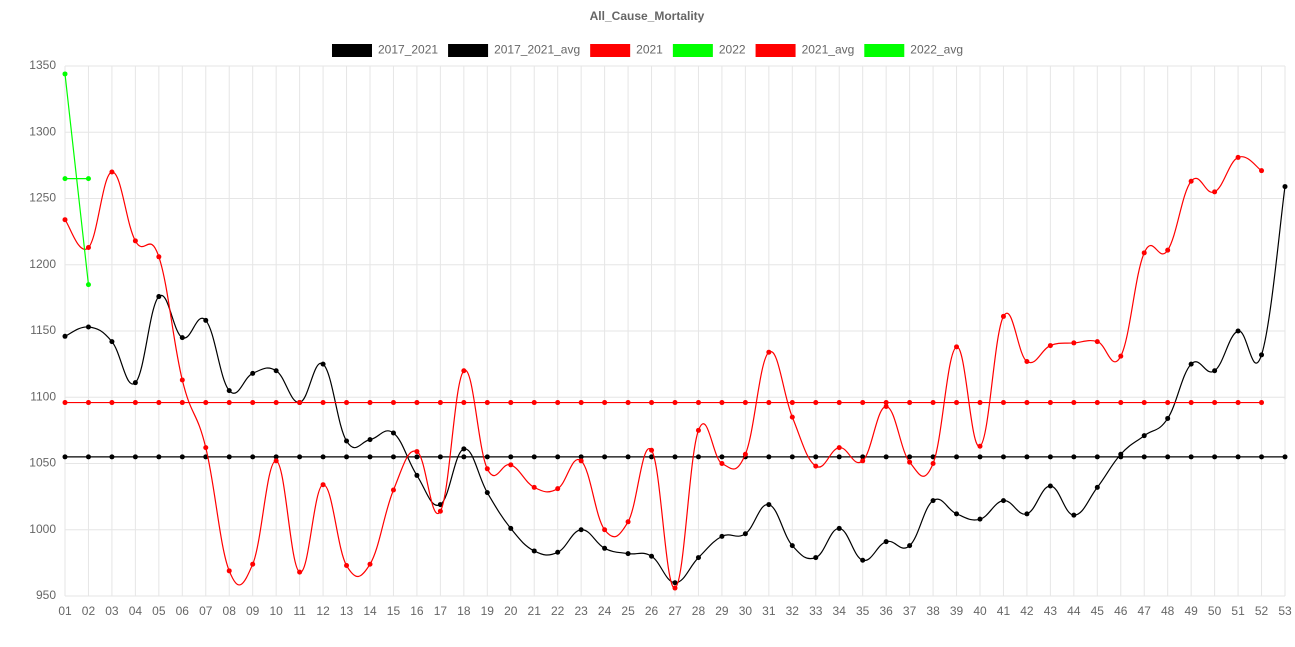 This screenshot has width=1295, height=647. I want to click on y-tick-label: 1100, so click(43, 396).